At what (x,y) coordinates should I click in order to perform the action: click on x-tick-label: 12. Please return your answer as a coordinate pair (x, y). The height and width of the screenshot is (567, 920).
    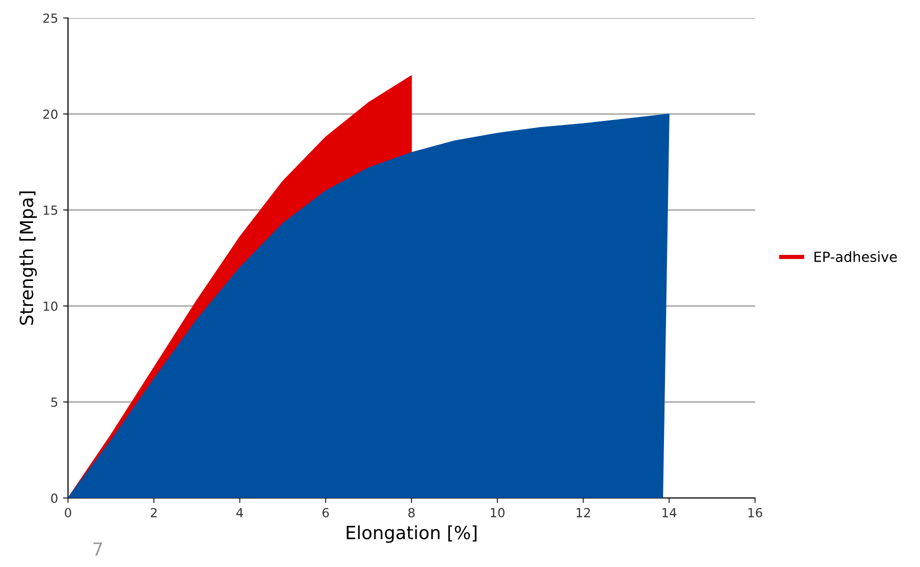
    Looking at the image, I should click on (583, 513).